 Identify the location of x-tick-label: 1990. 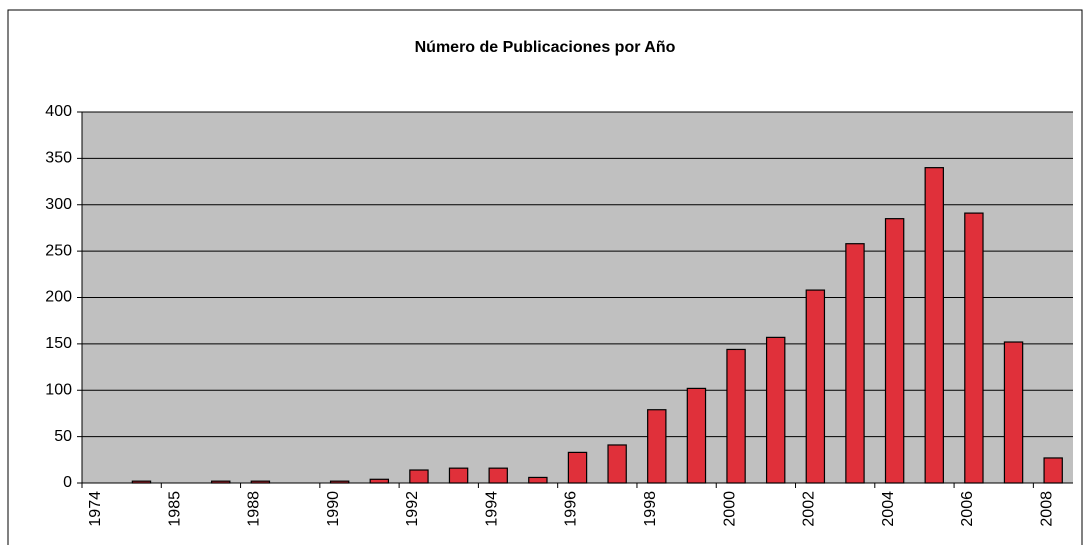
(333, 509).